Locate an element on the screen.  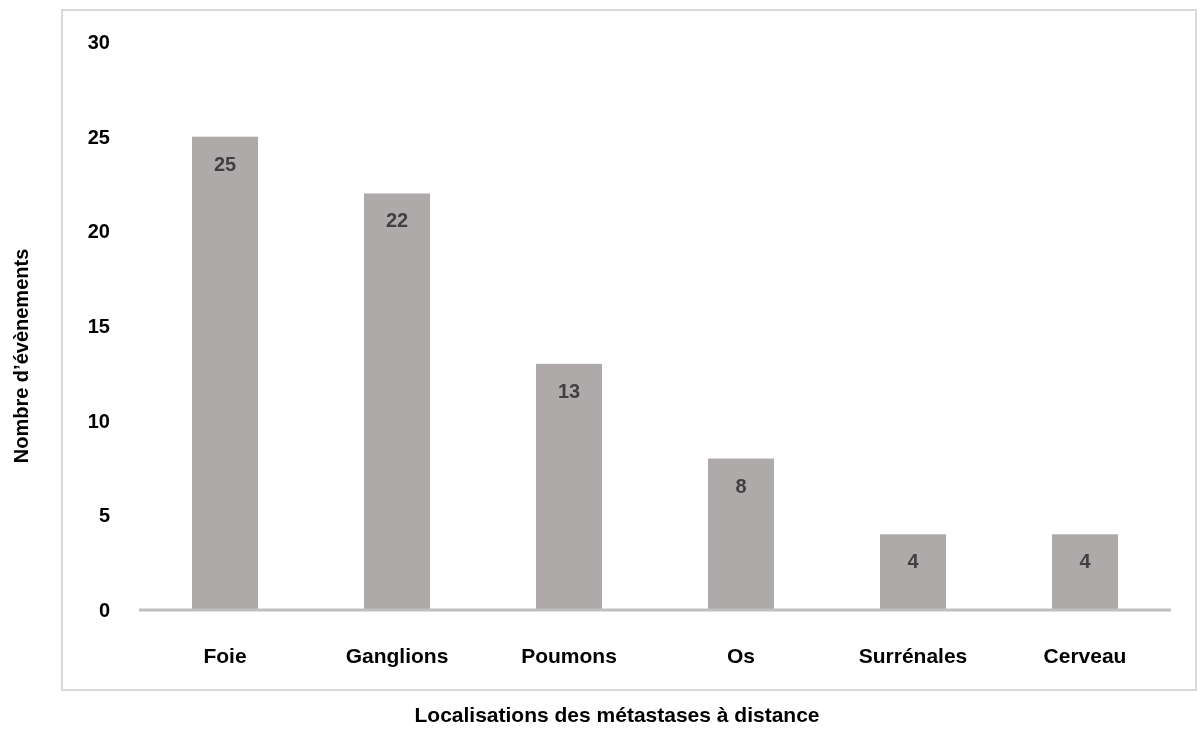
y-tick-label: 5 is located at coordinates (104, 515).